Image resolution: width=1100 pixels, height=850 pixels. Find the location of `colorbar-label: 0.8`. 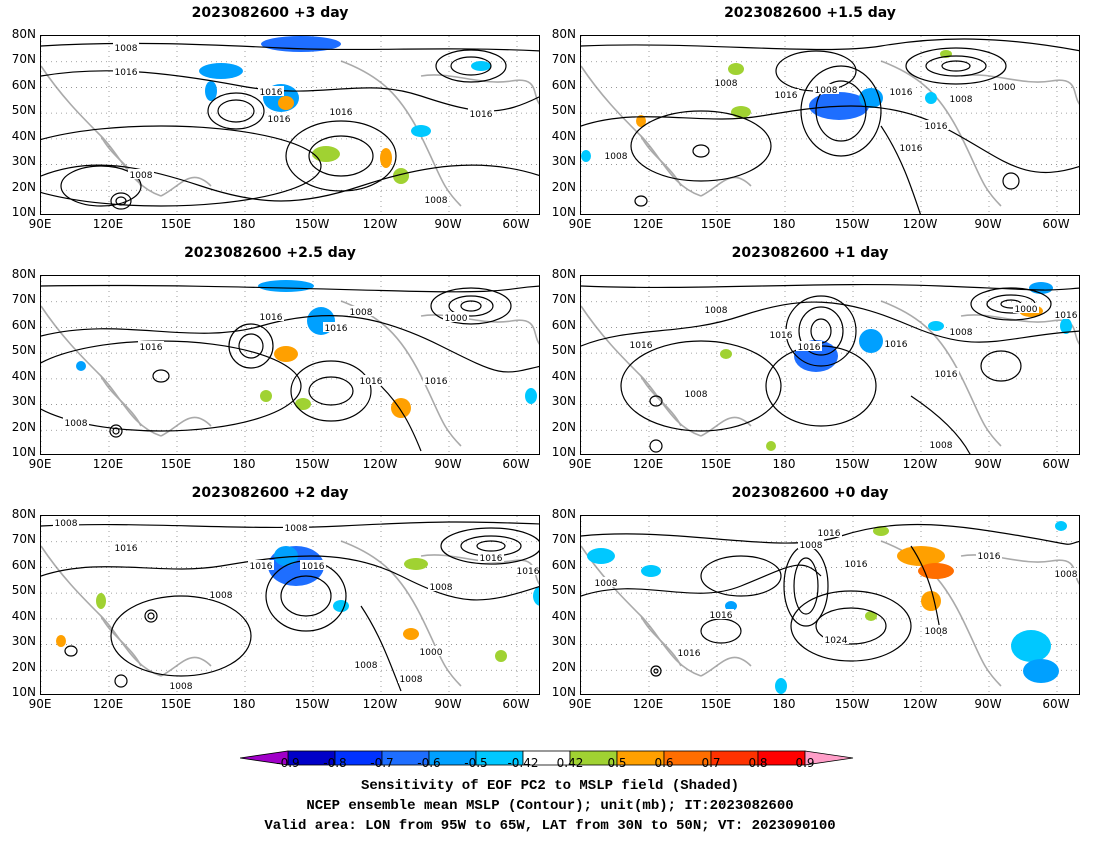

colorbar-label: 0.8 is located at coordinates (758, 763).